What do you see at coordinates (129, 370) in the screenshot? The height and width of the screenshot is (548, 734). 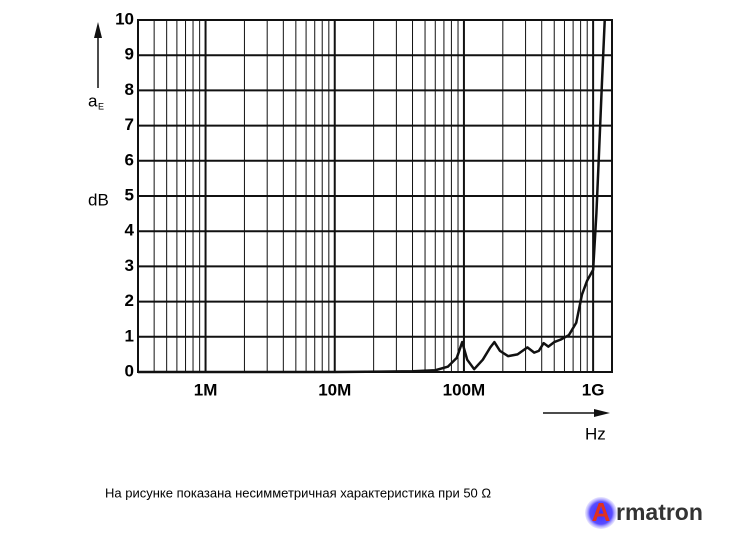 I see `y-tick-label: 0` at bounding box center [129, 370].